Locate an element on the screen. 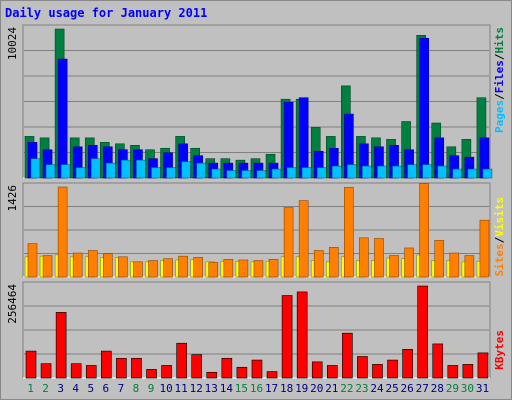 This screenshot has height=400, width=512. day-label: 12 is located at coordinates (196, 388).